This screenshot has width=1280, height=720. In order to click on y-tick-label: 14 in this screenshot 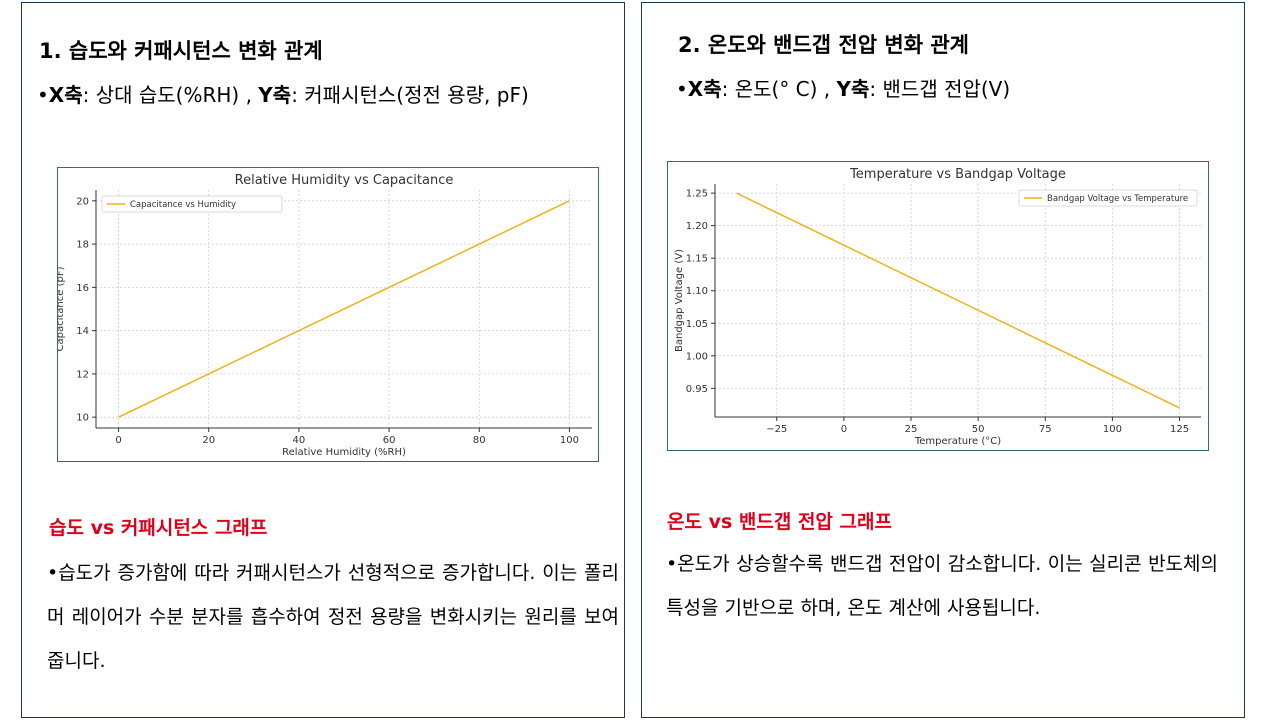, I will do `click(82, 331)`.